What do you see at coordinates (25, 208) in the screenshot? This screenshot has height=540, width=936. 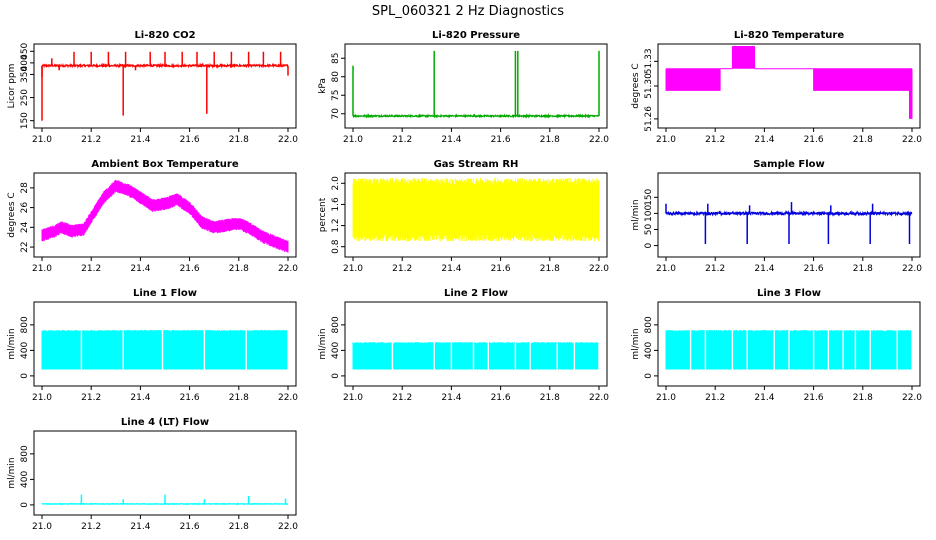 I see `y-tick-label: 26` at bounding box center [25, 208].